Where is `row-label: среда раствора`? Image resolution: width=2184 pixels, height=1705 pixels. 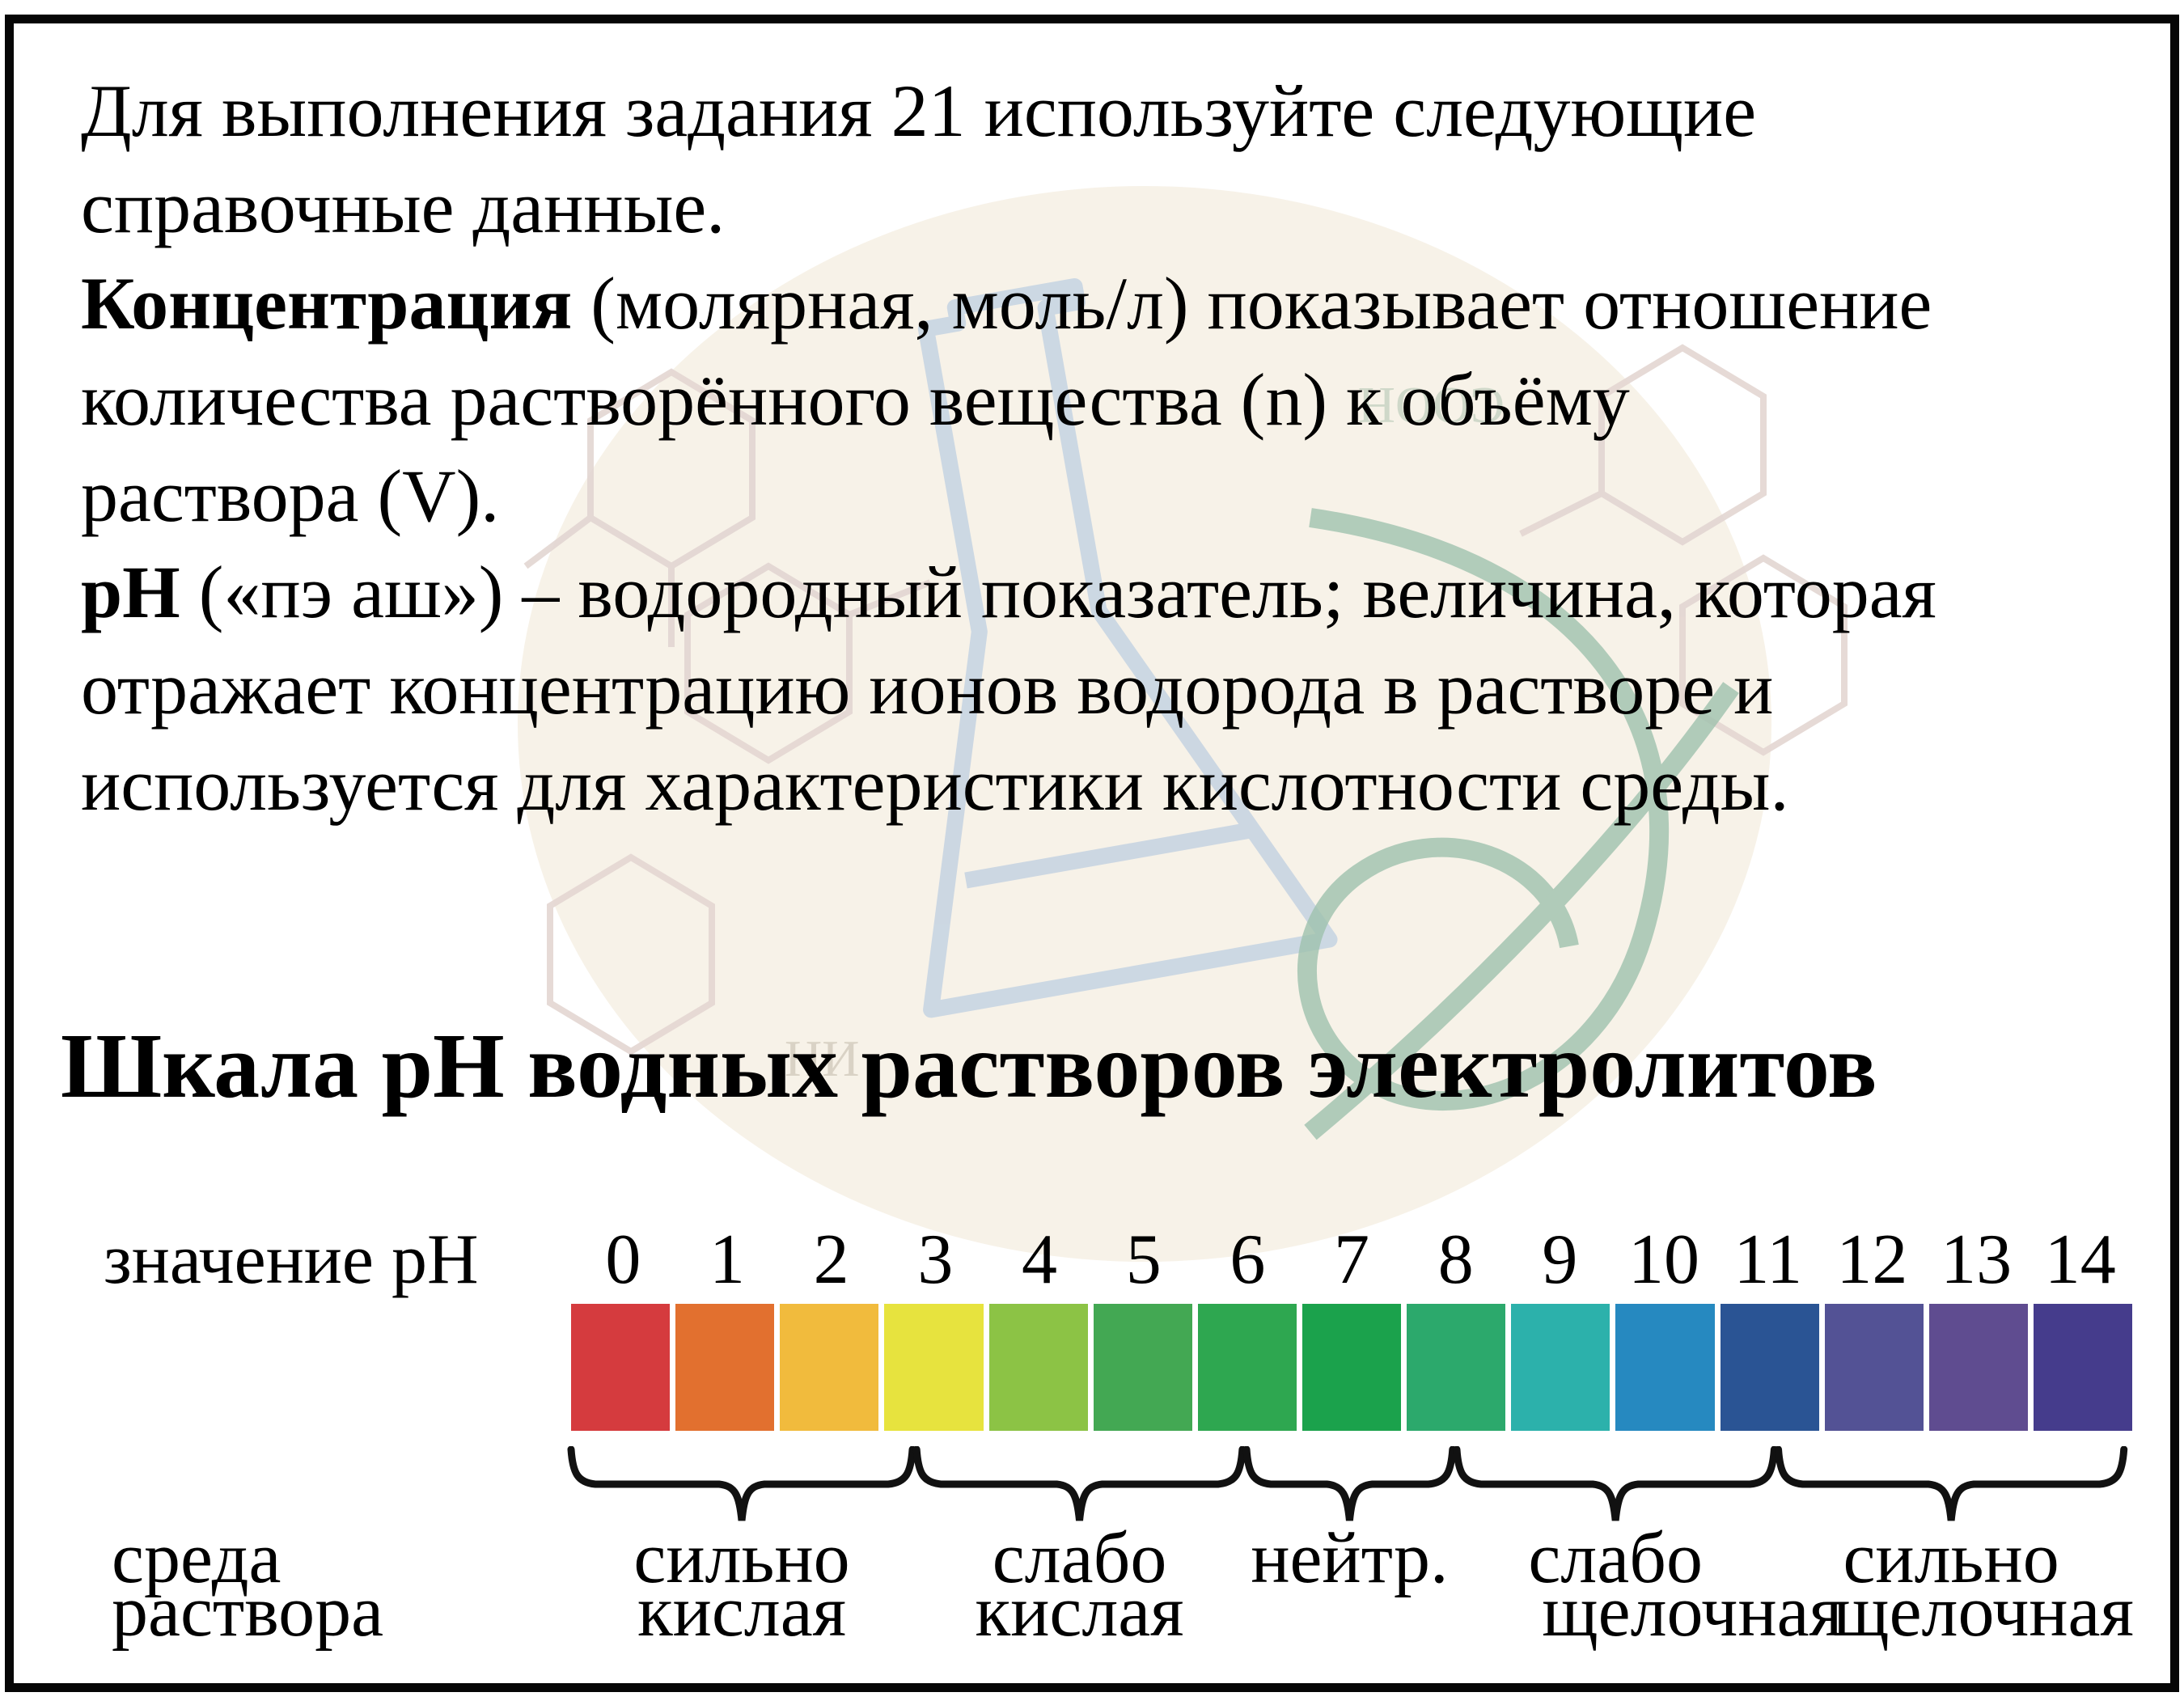
row-label: среда раствора is located at coordinates (248, 1585).